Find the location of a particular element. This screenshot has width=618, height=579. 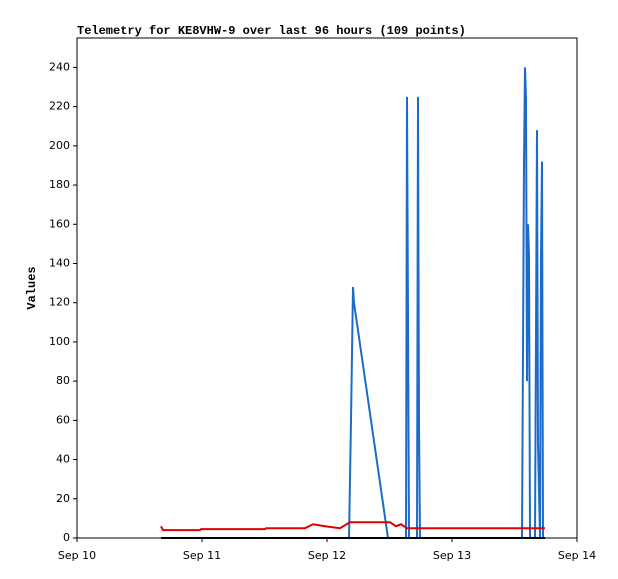

y-tick-label: 40 is located at coordinates (63, 459).